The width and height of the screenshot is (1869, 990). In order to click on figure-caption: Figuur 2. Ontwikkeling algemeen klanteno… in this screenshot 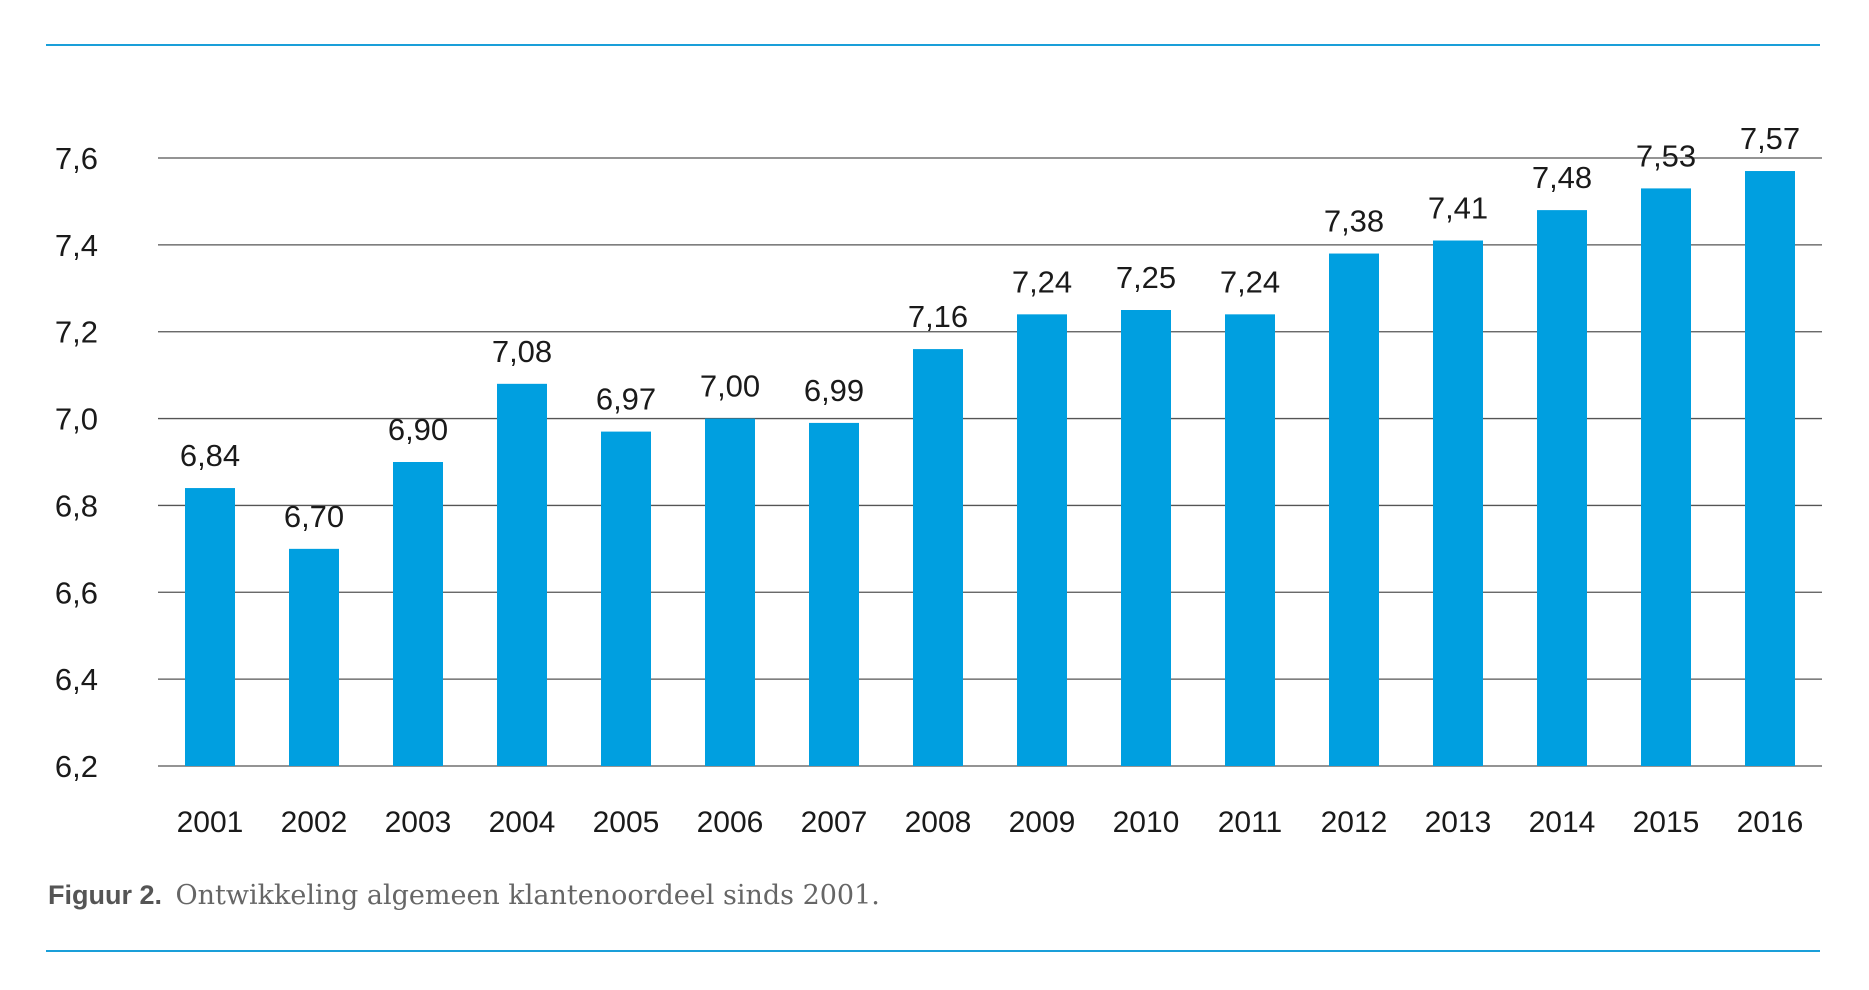, I will do `click(464, 895)`.